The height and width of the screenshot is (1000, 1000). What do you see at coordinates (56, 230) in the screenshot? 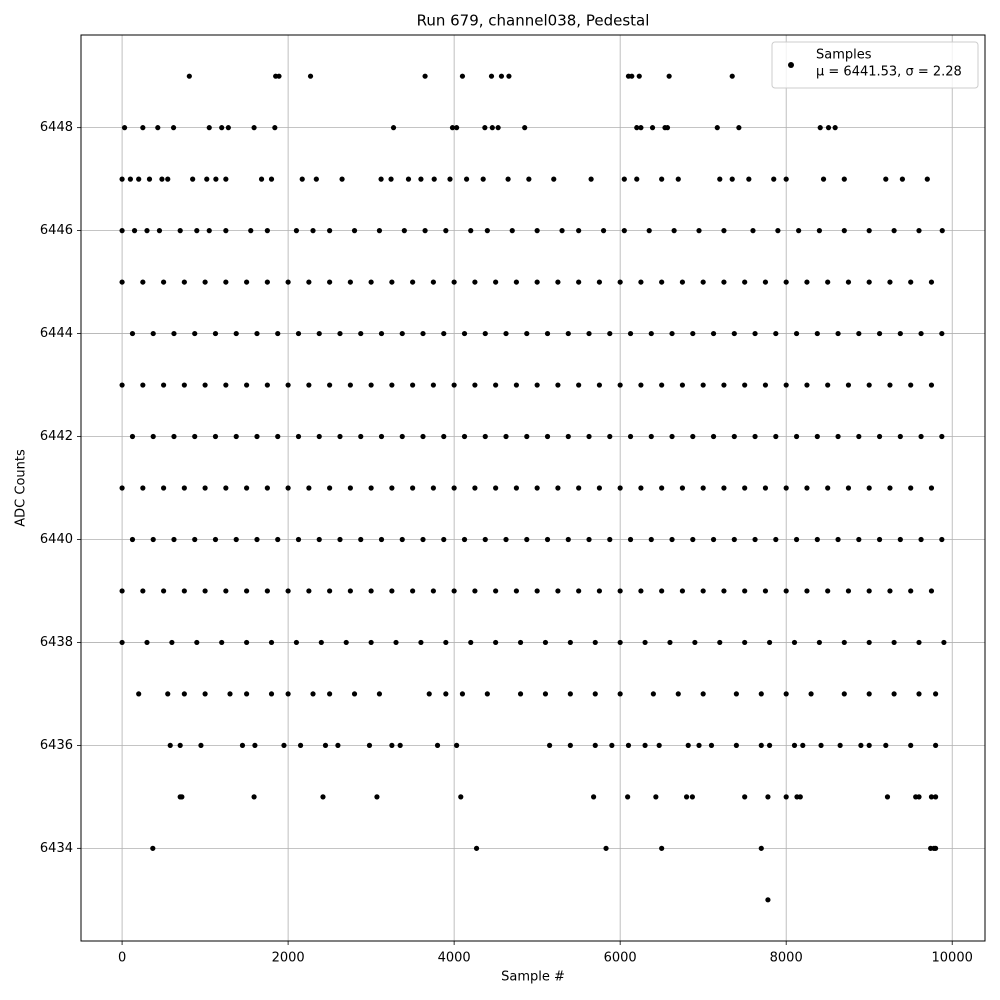
I see `y-tick-label: 6446` at bounding box center [56, 230].